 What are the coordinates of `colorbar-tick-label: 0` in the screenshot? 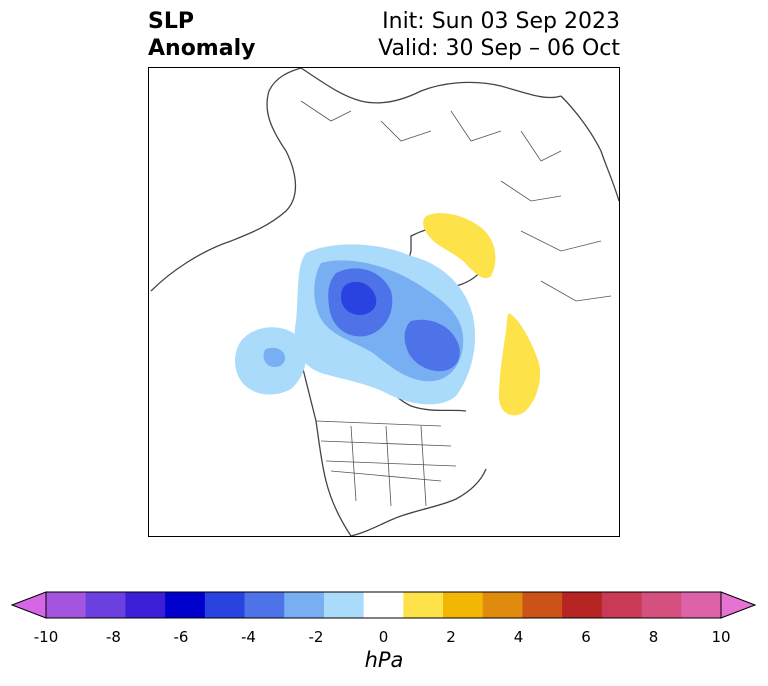 It's located at (383, 637).